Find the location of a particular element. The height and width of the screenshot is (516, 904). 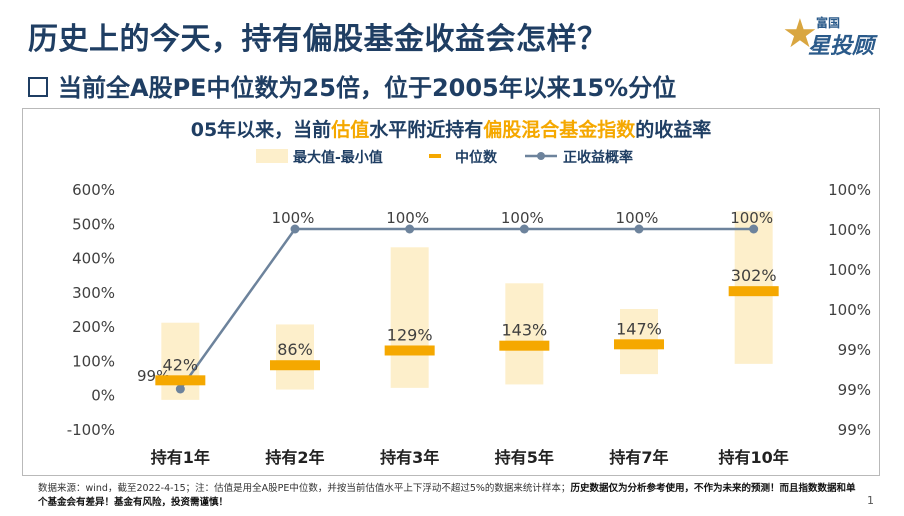

x-category-label: 持有7年 is located at coordinates (638, 457).